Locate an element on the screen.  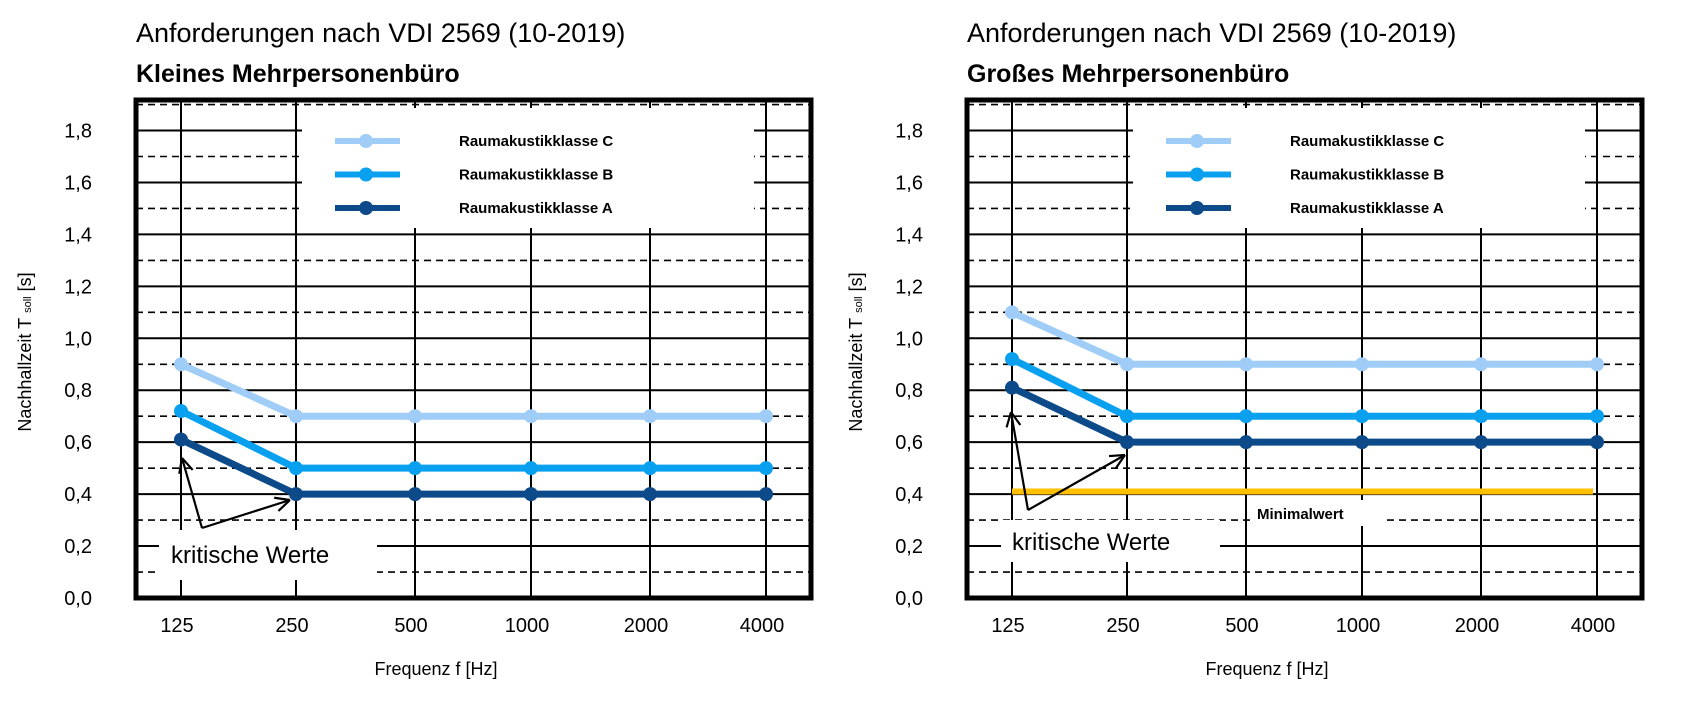
chart-subtitle: Großes Mehrpersonenbüro is located at coordinates (1128, 74).